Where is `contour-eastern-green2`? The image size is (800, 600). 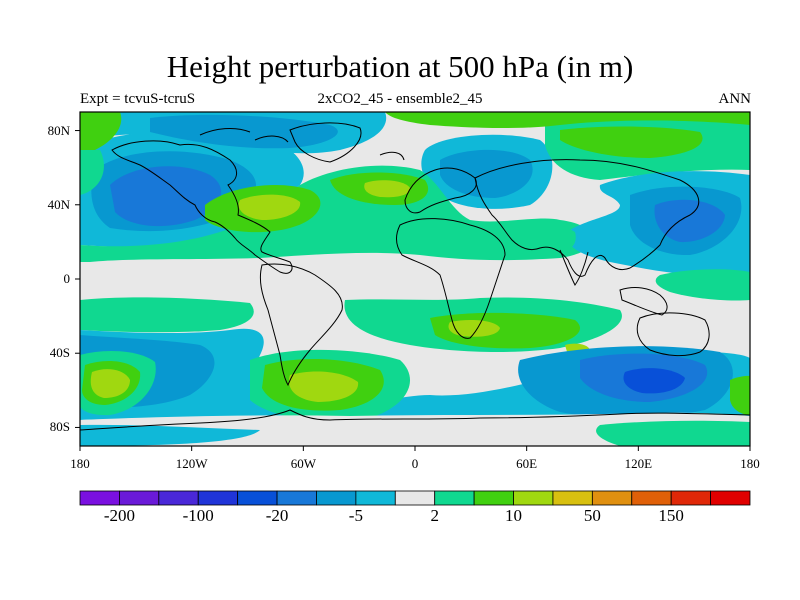
contour-eastern-green2 is located at coordinates (631, 142).